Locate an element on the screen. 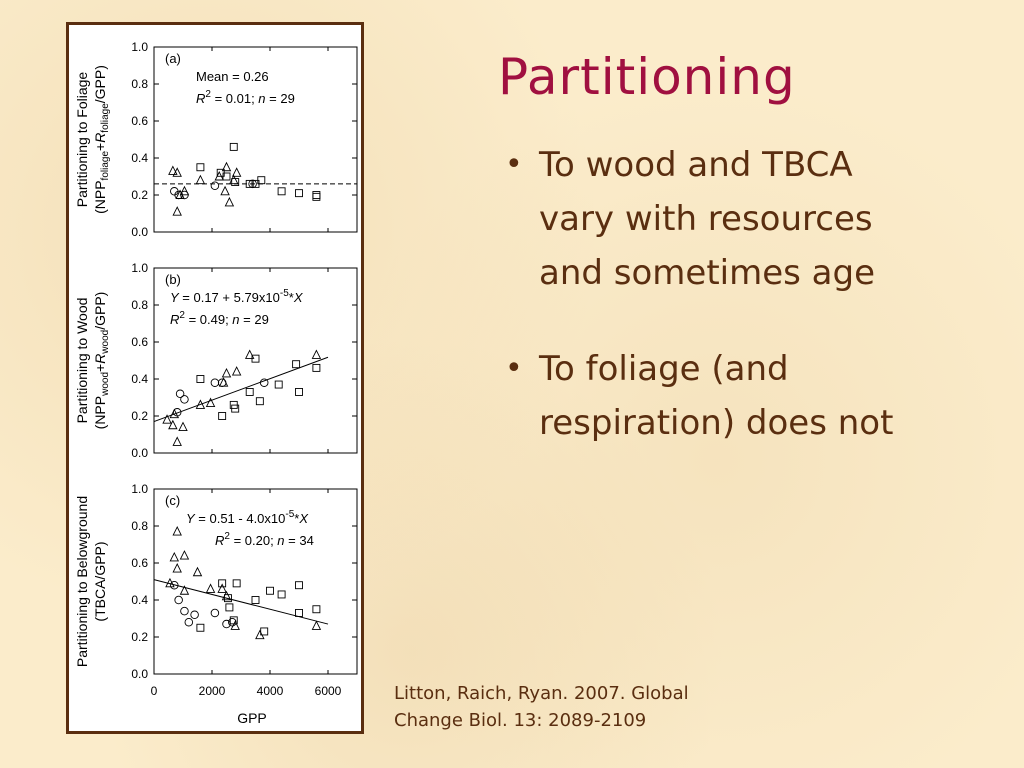 The image size is (1024, 768). equation-annotation: Y = 0.17 + 5.79x10-5*X is located at coordinates (237, 296).